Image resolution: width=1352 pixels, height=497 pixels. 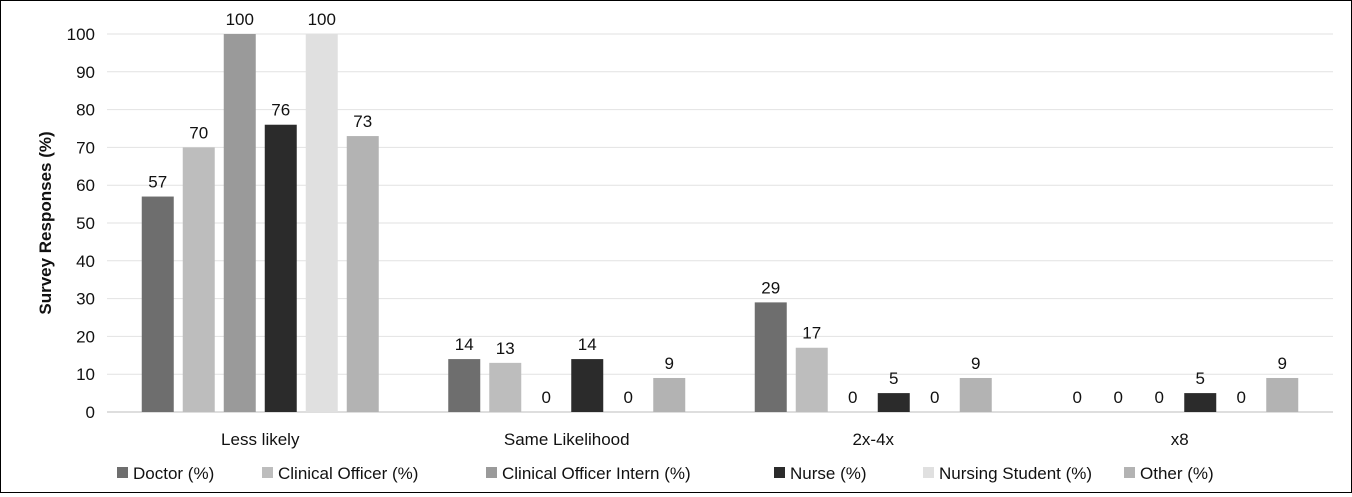 I want to click on y-axis: 0 10 20 30 40 50 60 70 80 90 100, so click(x=81, y=223).